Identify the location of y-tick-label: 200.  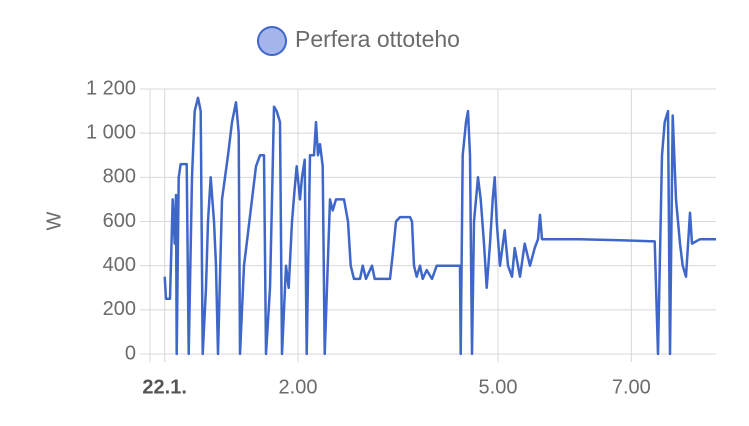
(119, 309).